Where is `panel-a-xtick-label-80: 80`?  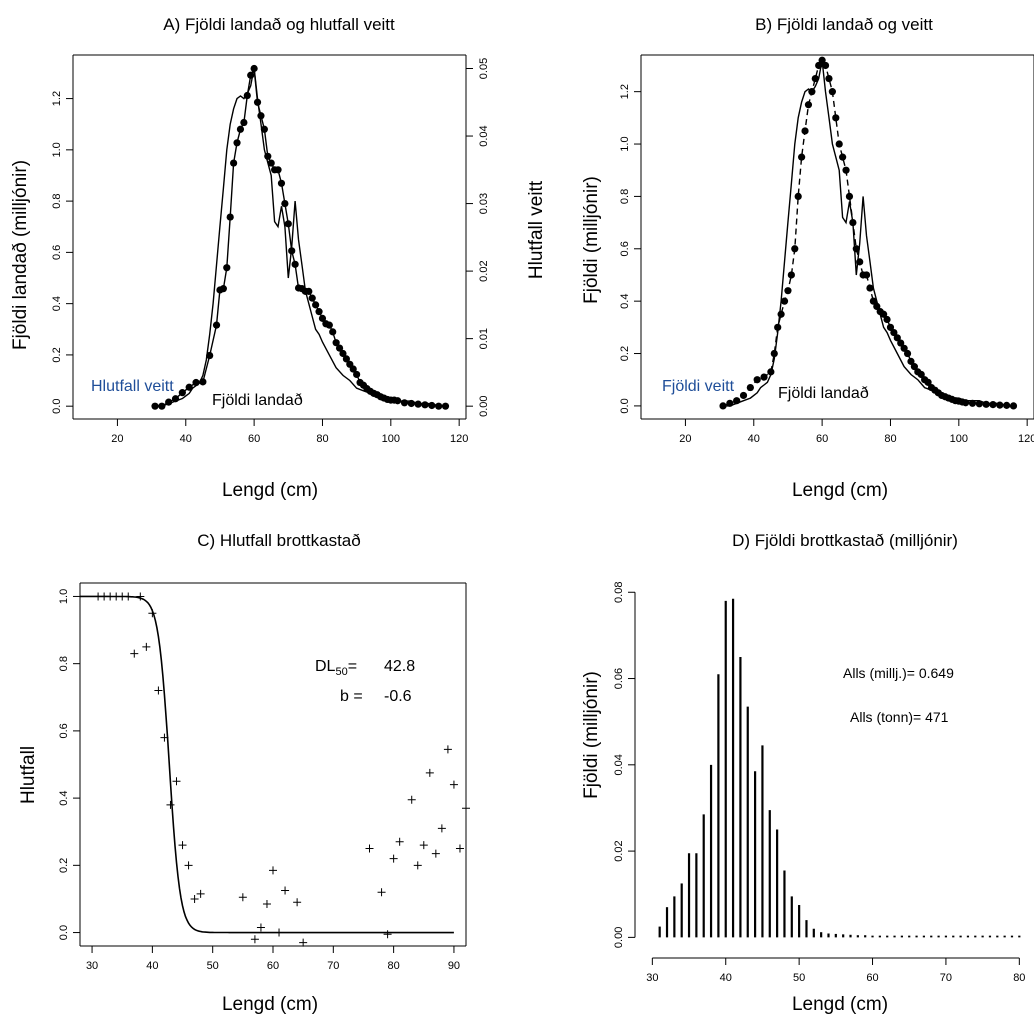
panel-a-xtick-label-80: 80 is located at coordinates (322, 439).